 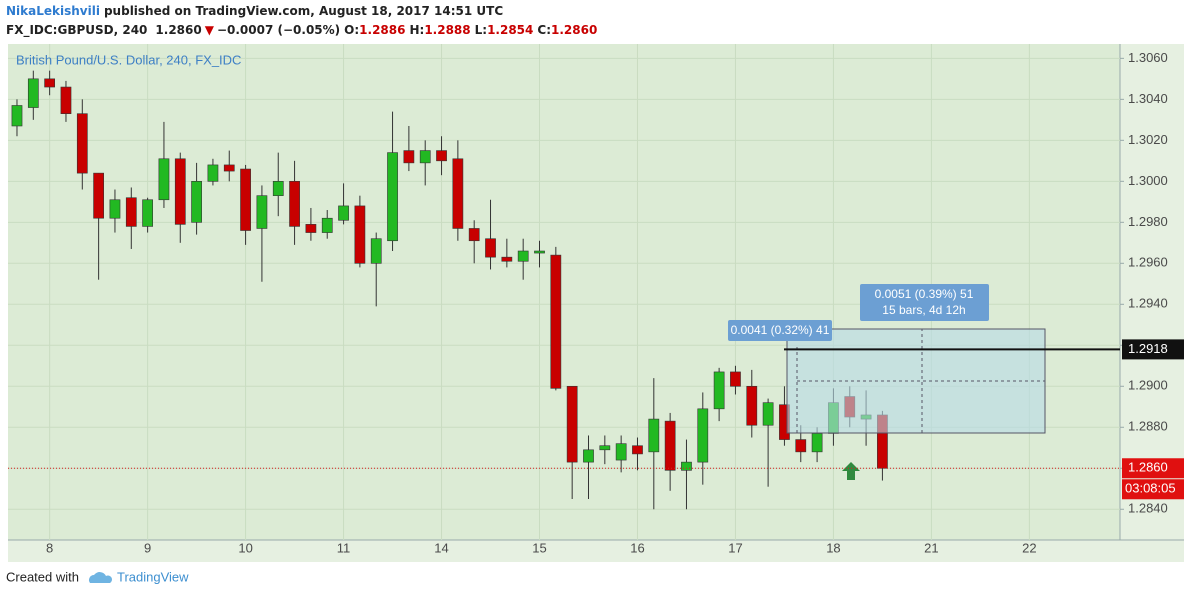 What do you see at coordinates (916, 381) in the screenshot?
I see `measure-box` at bounding box center [916, 381].